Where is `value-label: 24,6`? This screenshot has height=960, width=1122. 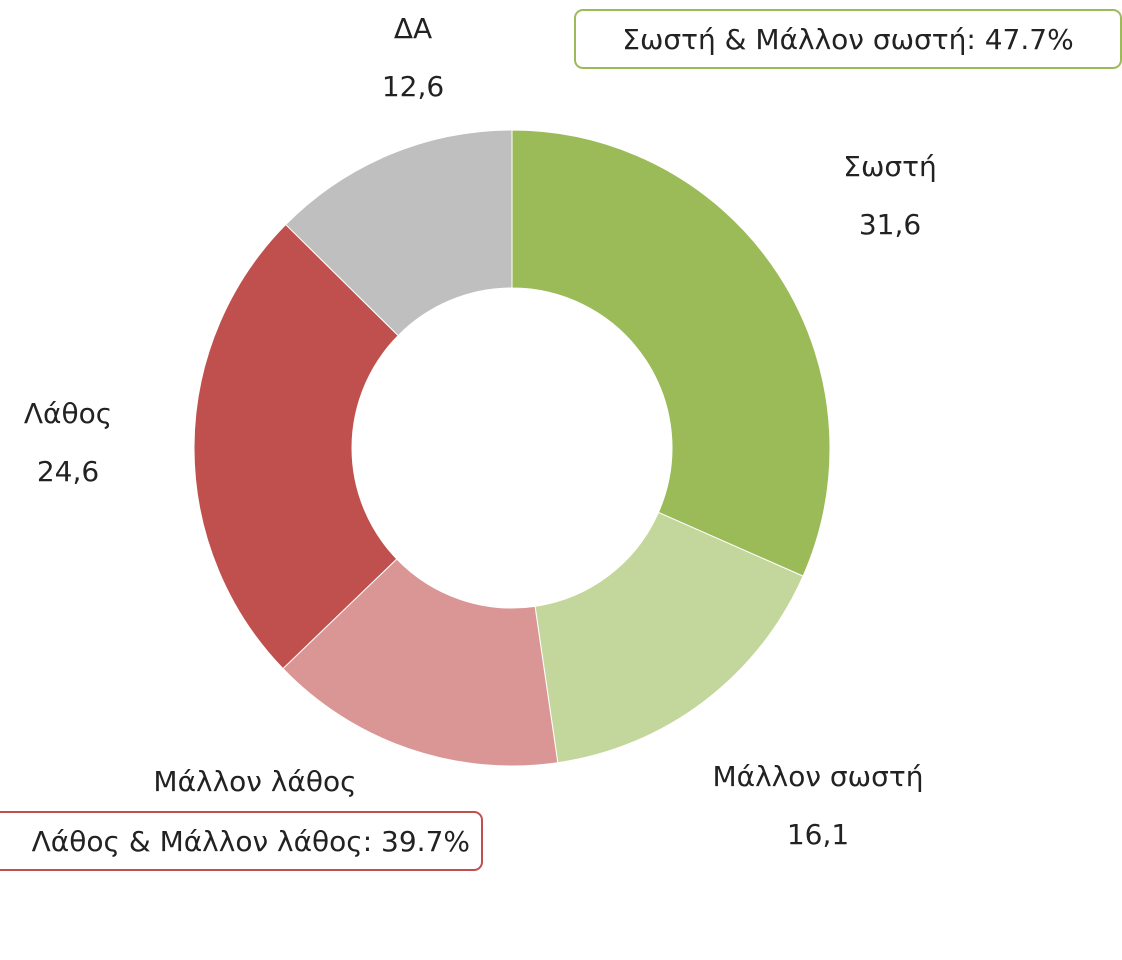 value-label: 24,6 is located at coordinates (68, 471).